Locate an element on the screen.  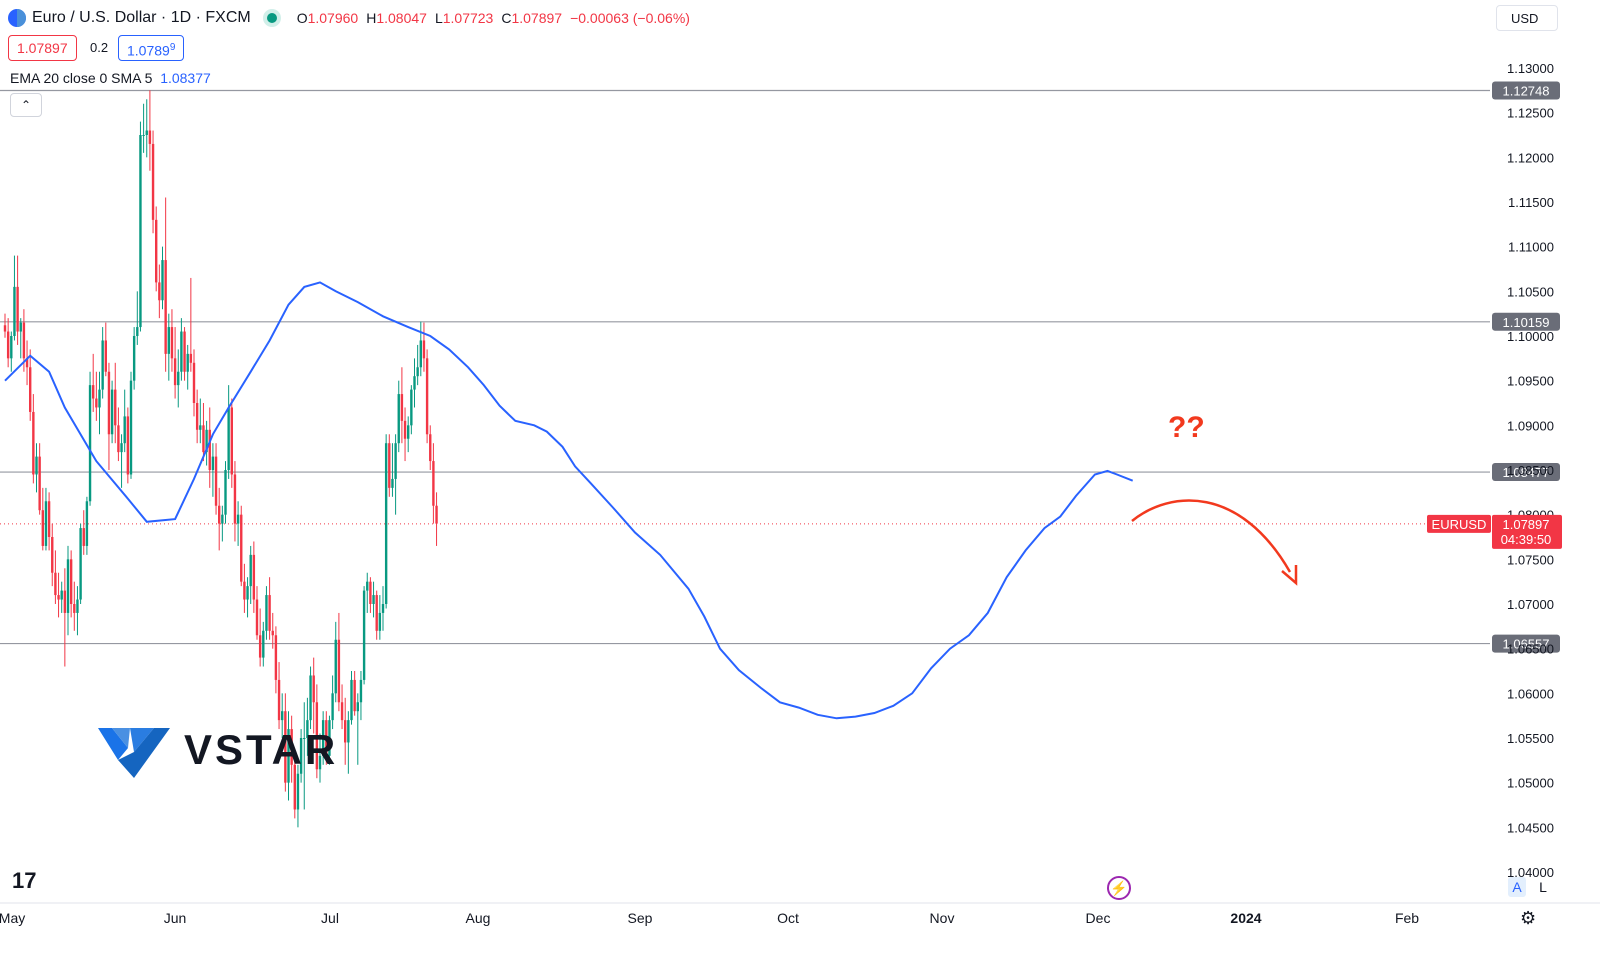
x-tick-label: Nov is located at coordinates (942, 918).